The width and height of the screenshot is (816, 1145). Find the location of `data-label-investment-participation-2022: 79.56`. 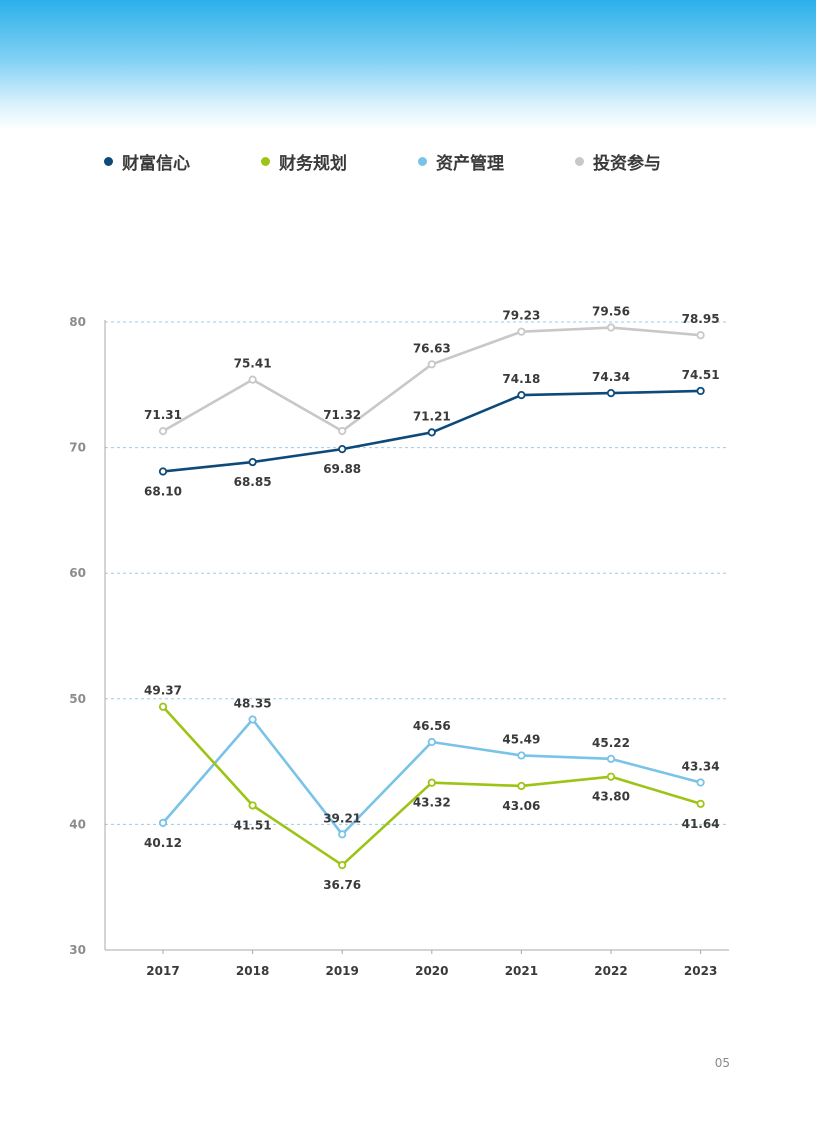

data-label-investment-participation-2022: 79.56 is located at coordinates (611, 312).